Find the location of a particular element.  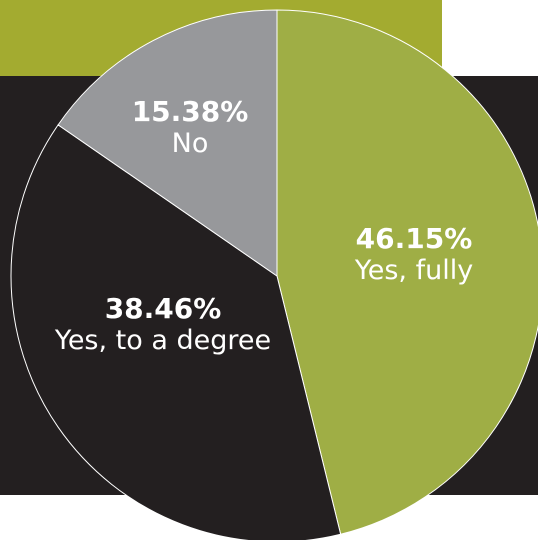

slice-category-label: Yes, fully is located at coordinates (414, 271).